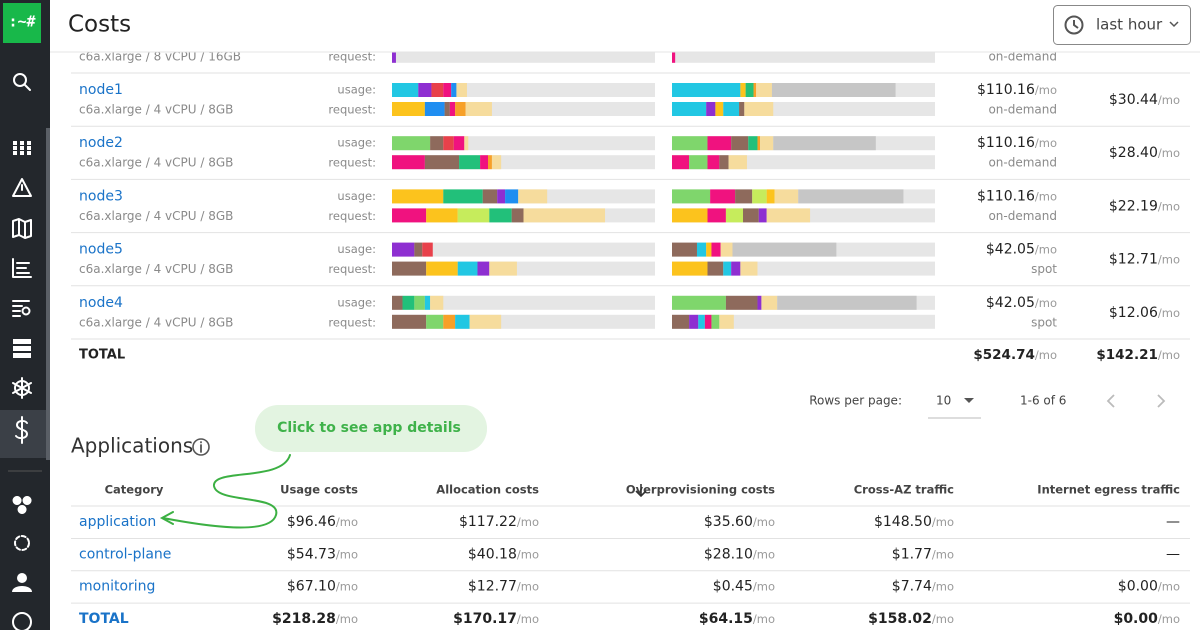 This screenshot has width=1200, height=630. What do you see at coordinates (1076, 24) in the screenshot?
I see `clock-hands` at bounding box center [1076, 24].